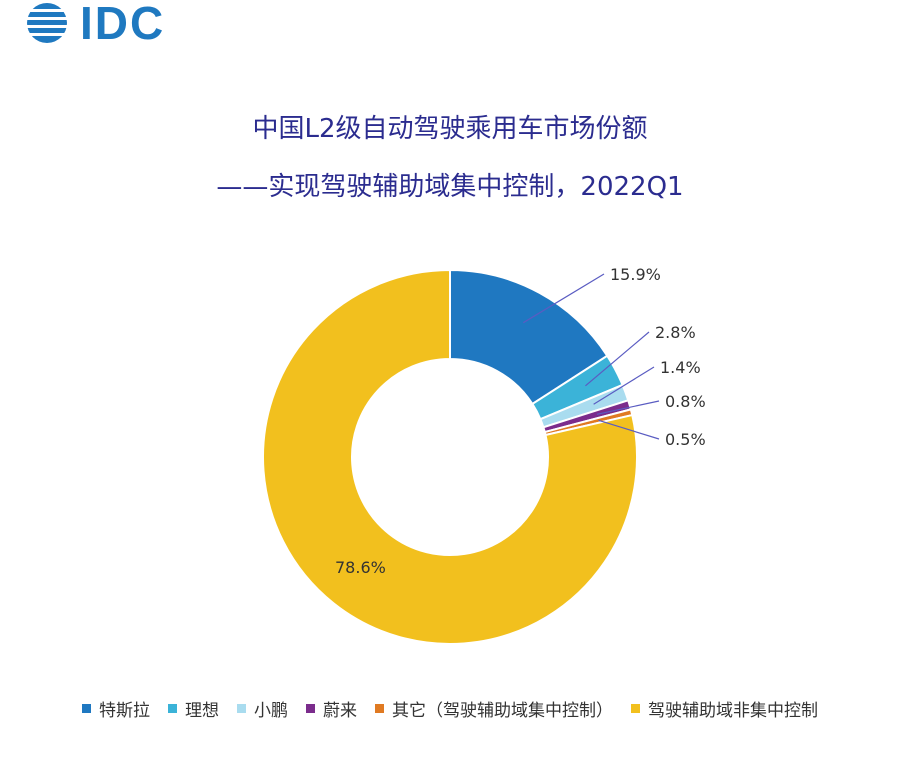  What do you see at coordinates (502, 711) in the screenshot?
I see `legend-label: 其它（驾驶辅助域集中控制）` at bounding box center [502, 711].